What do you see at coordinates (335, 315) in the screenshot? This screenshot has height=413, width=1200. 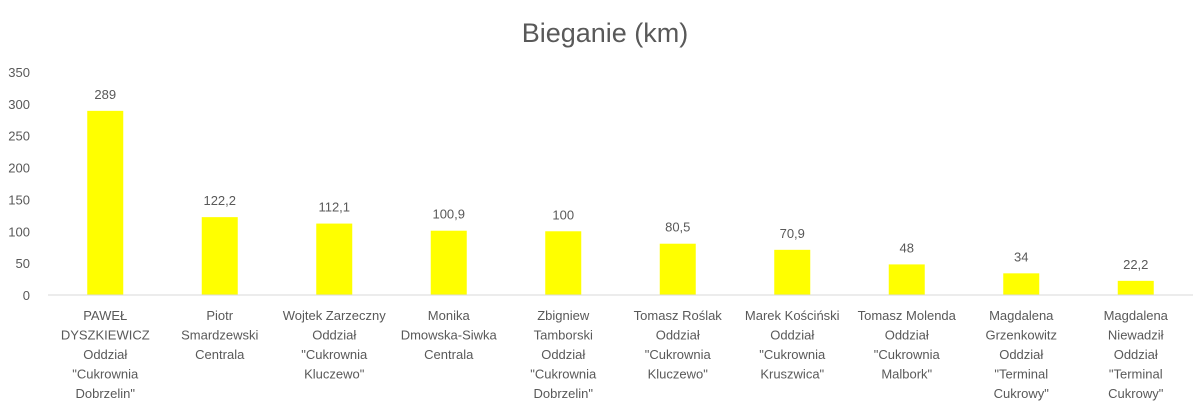 I see `x-tick-label-line: Wojtek Zarzeczny` at bounding box center [335, 315].